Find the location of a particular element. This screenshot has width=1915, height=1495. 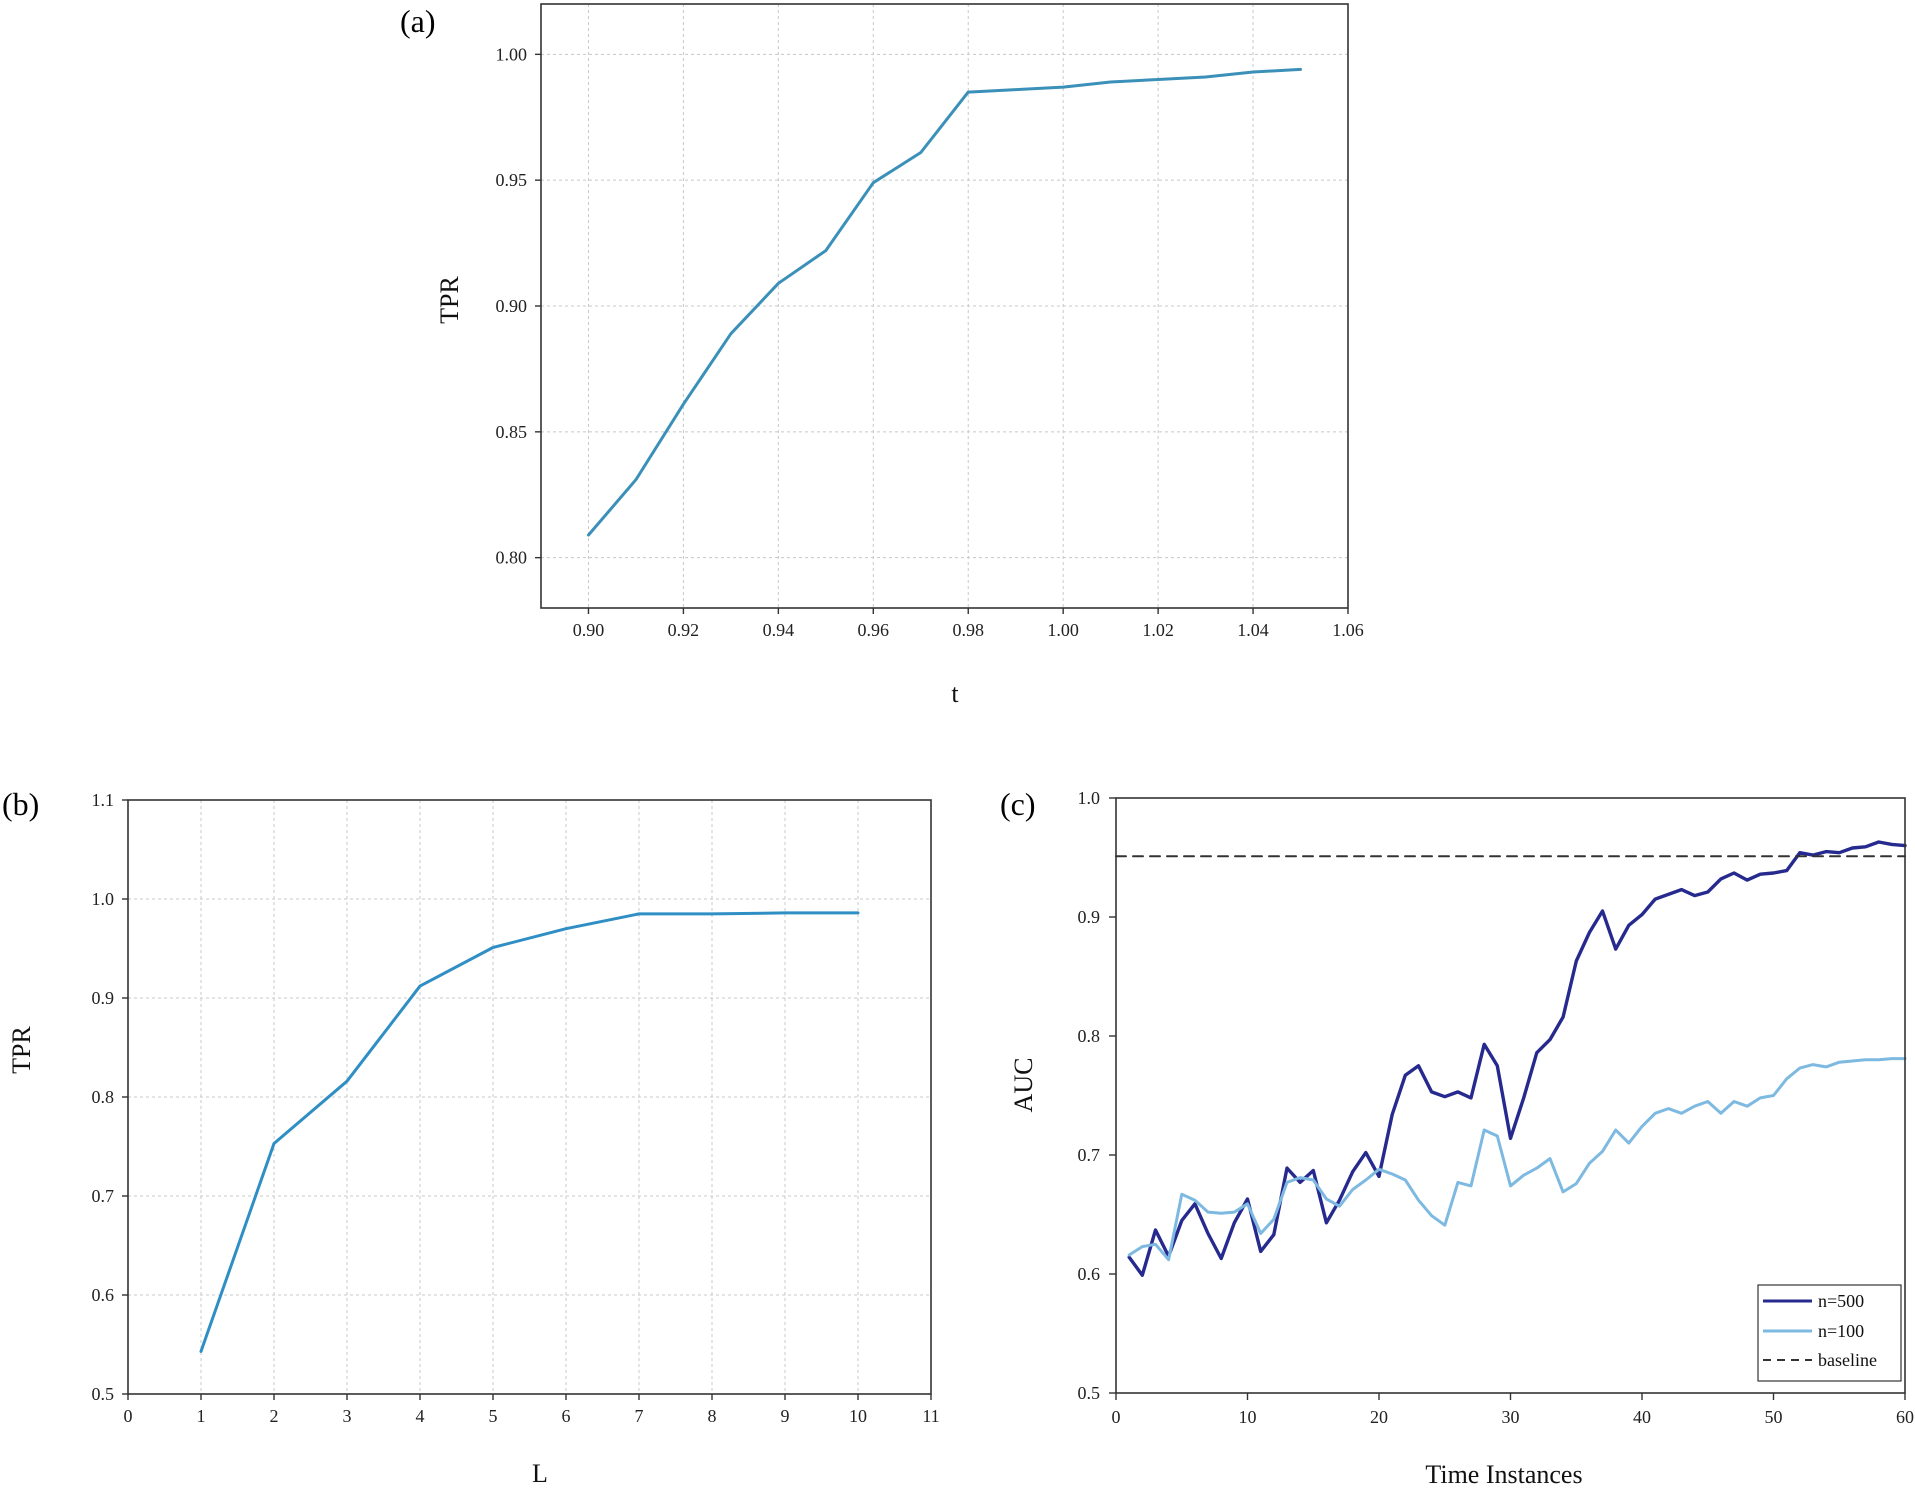

panel-b-y-tick-label: 1.0 is located at coordinates (103, 899).